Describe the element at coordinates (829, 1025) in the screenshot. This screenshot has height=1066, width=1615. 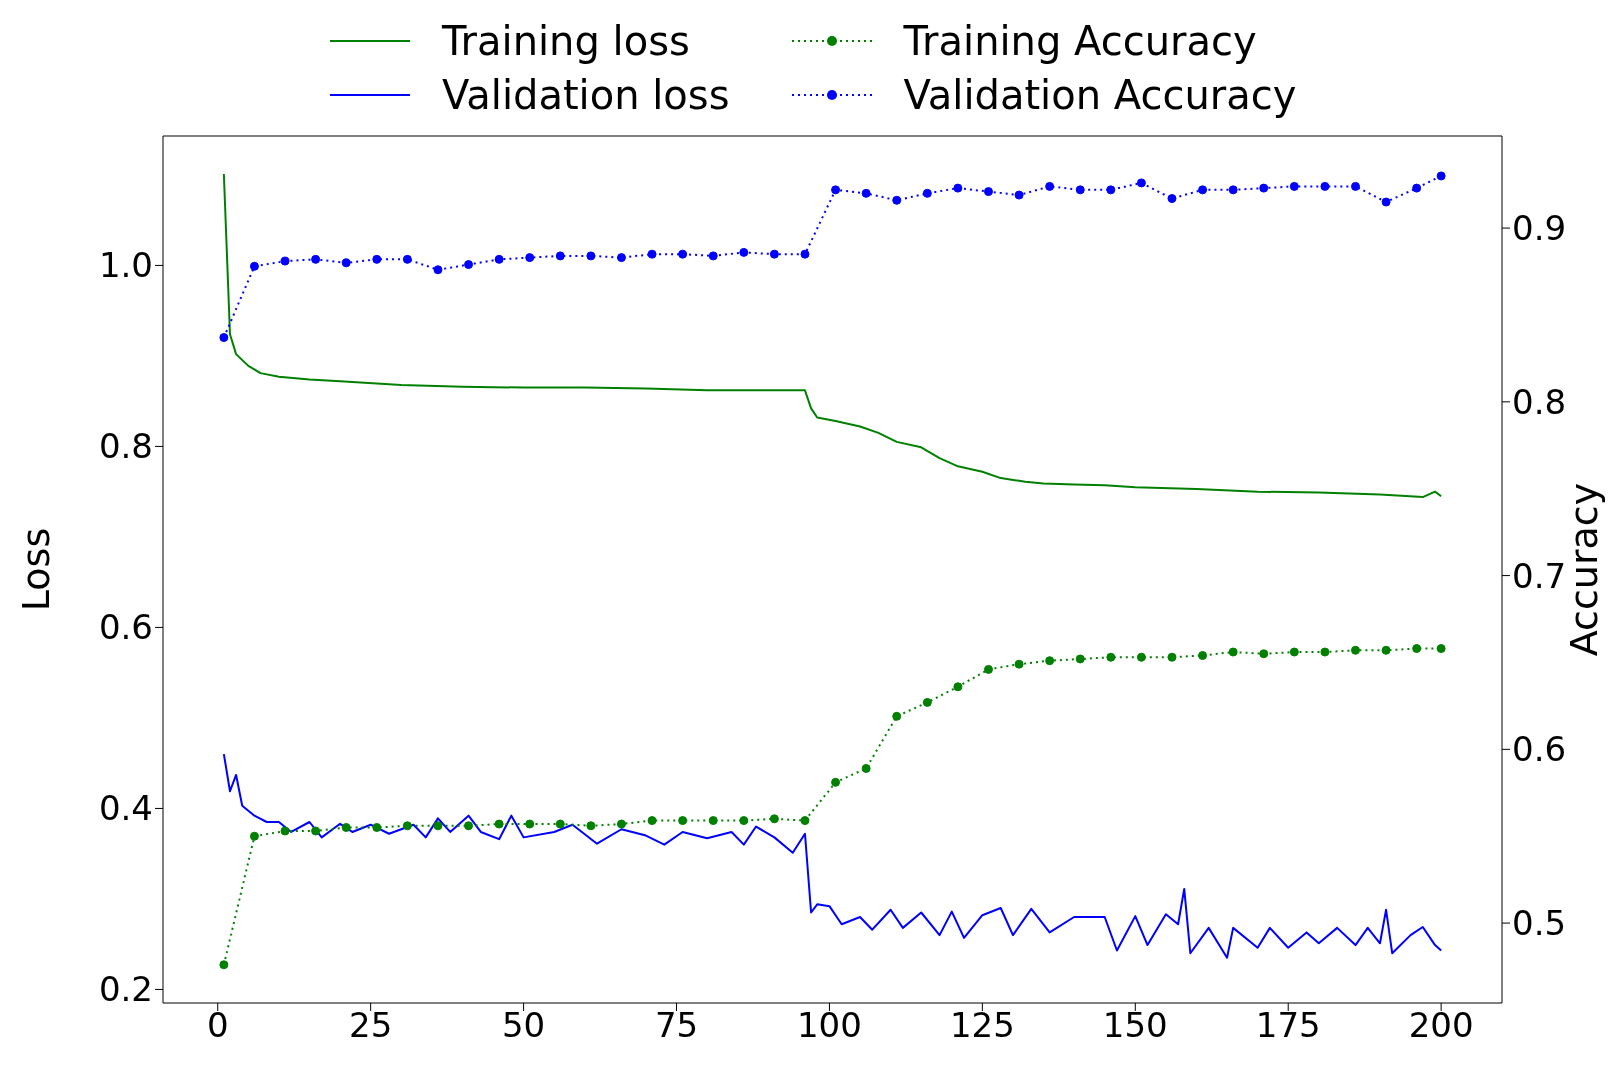
I see `x-tick-label: 100` at that location.